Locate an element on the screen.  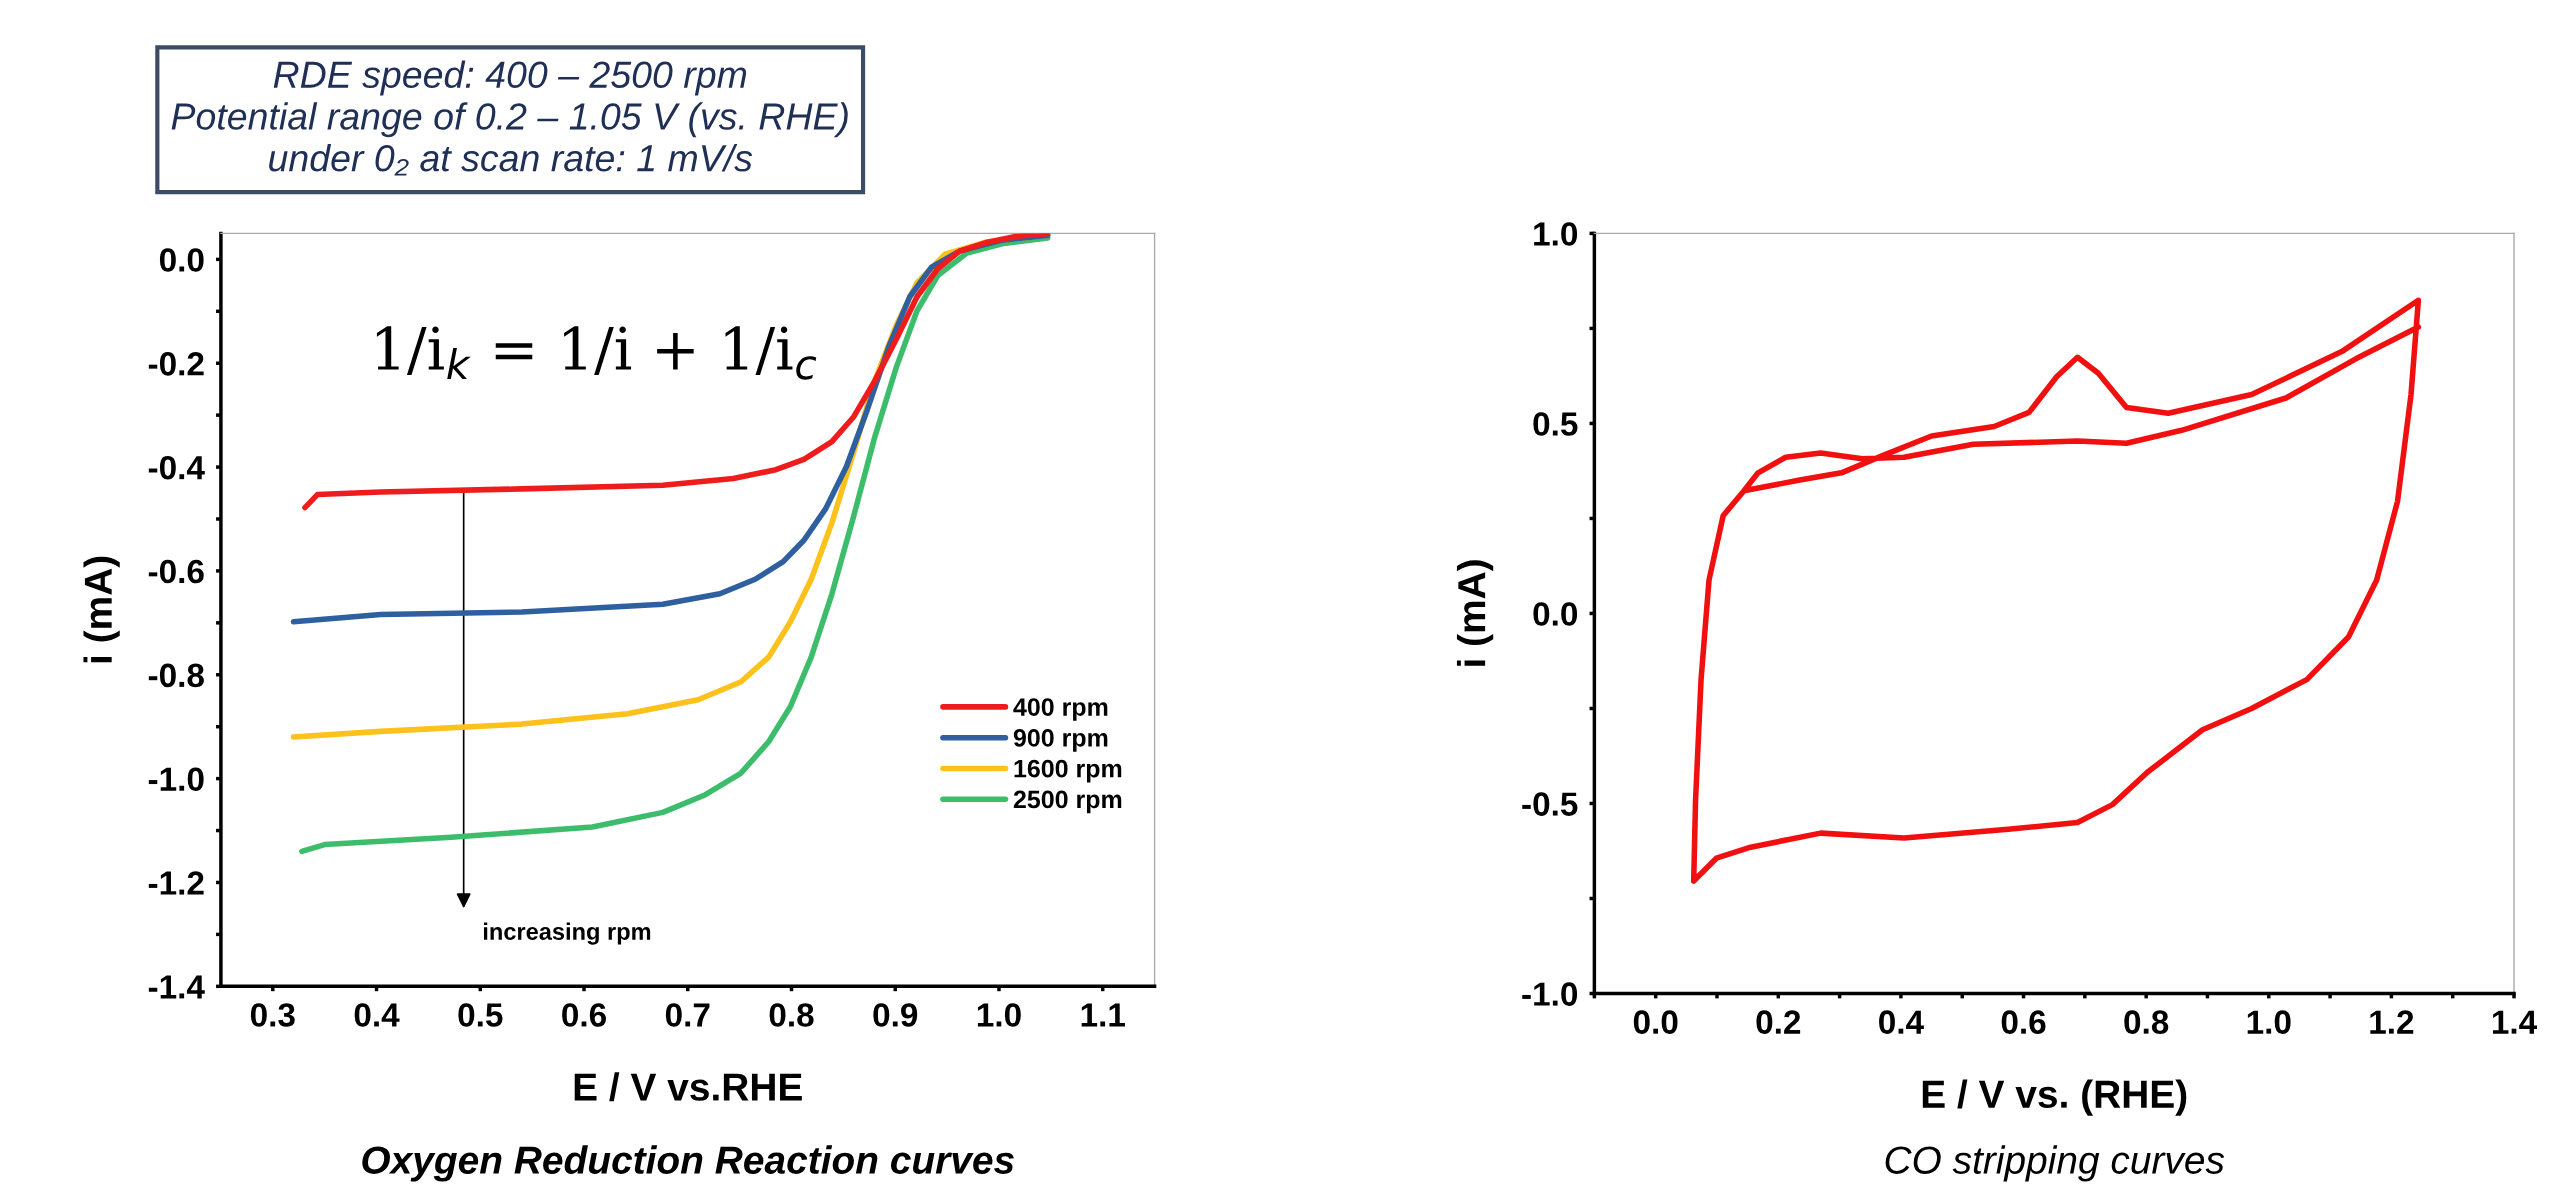
x-tick-label: 0.5 is located at coordinates (480, 1015).